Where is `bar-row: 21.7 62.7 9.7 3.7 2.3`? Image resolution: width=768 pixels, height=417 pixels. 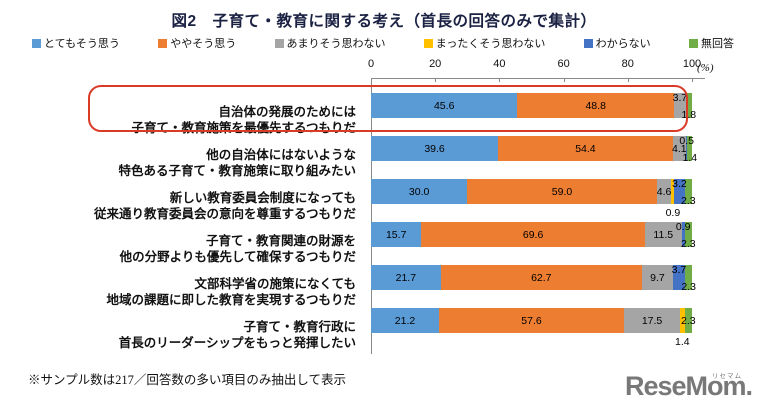
bar-row: 21.7 62.7 9.7 3.7 2.3 is located at coordinates (533, 278).